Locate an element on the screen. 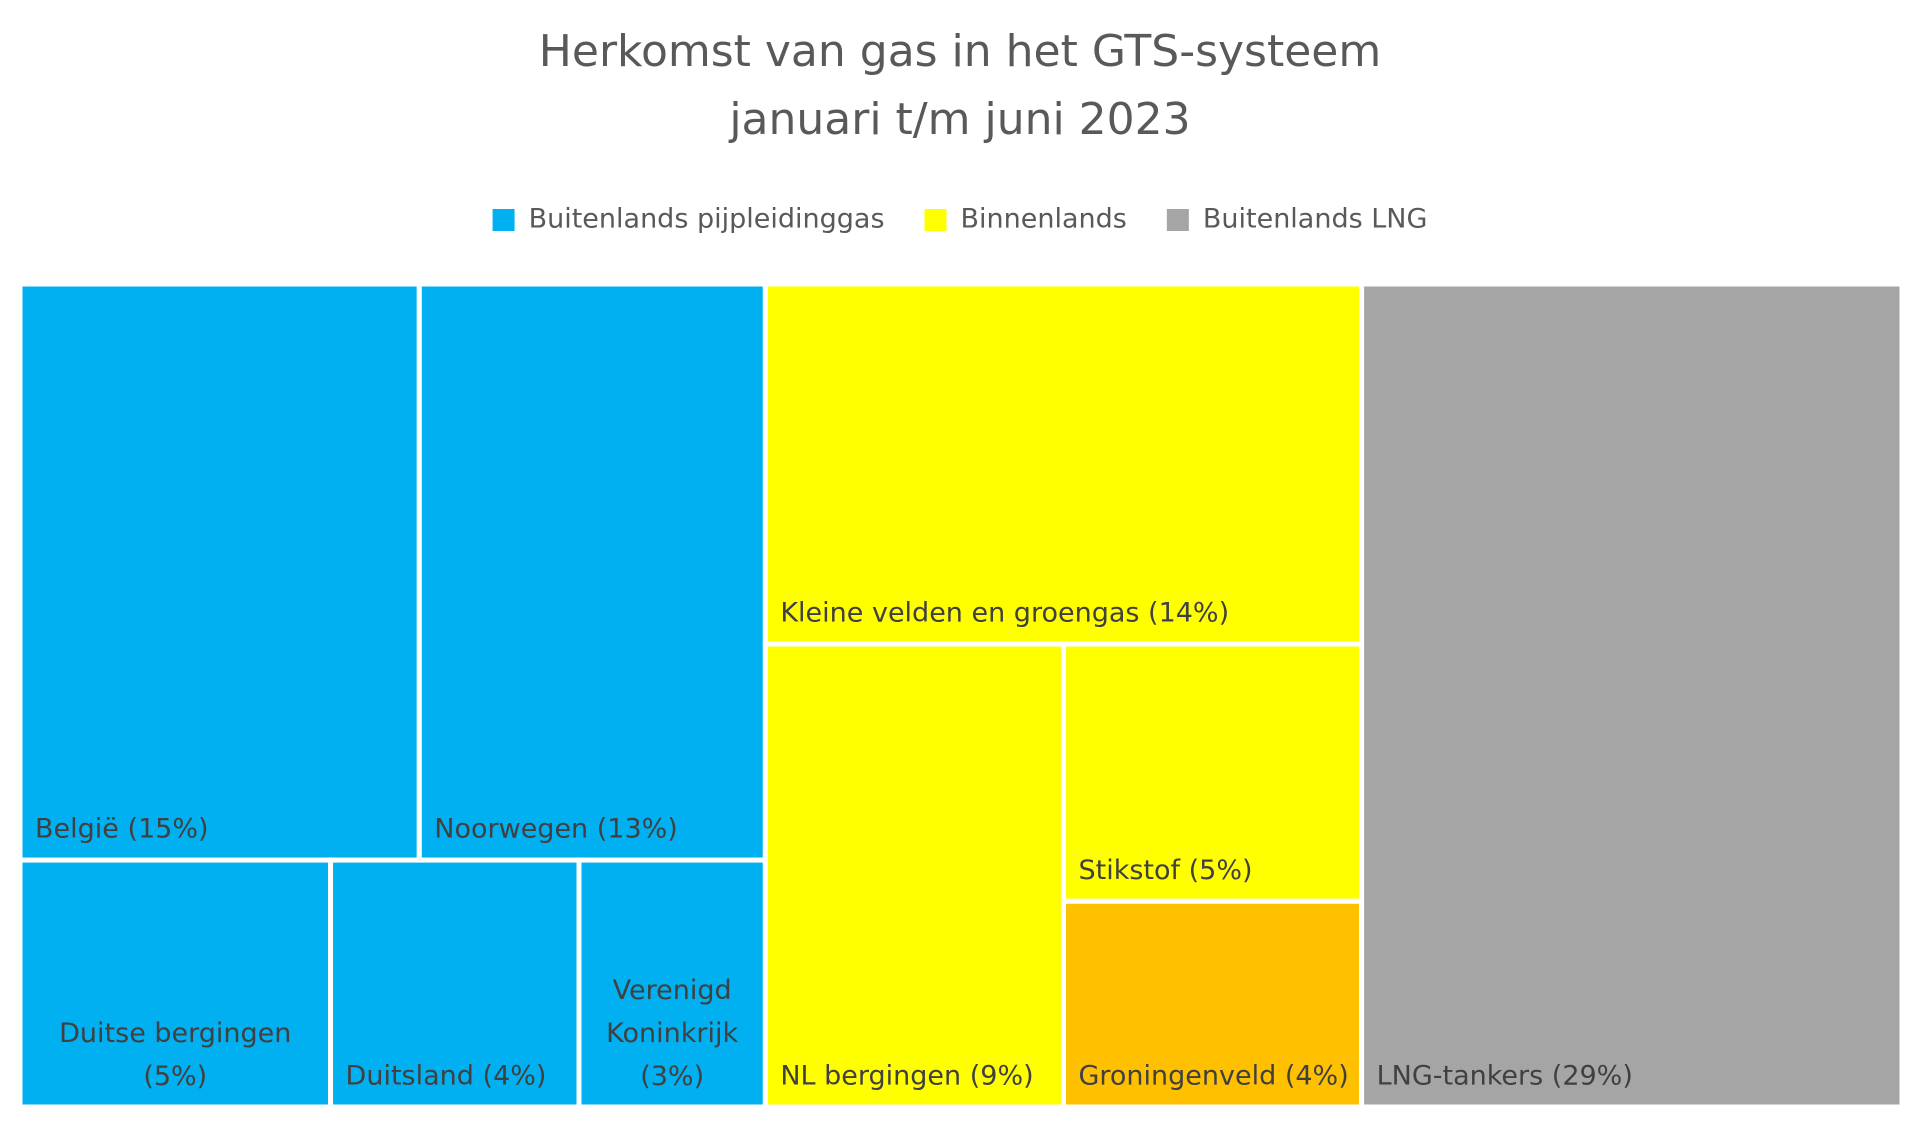 This screenshot has width=1920, height=1122. chart-title: januari t/m juni 2023 is located at coordinates (959, 119).